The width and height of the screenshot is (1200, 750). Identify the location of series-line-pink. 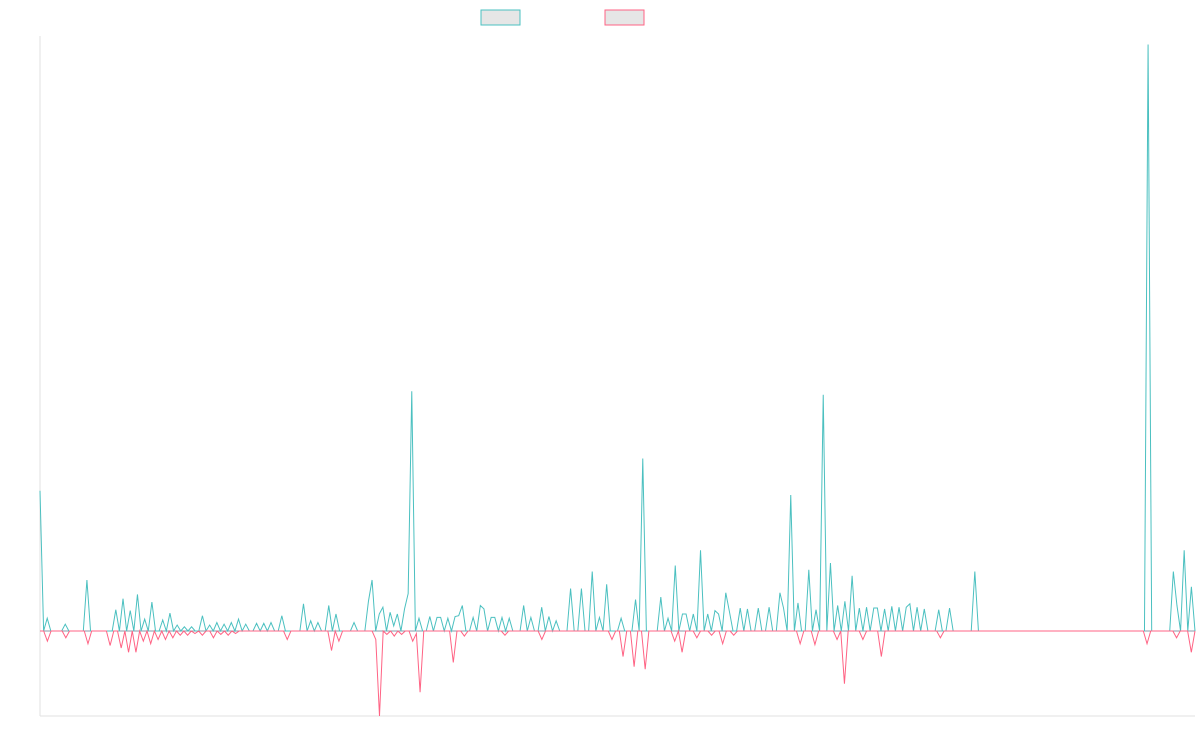
(618, 673).